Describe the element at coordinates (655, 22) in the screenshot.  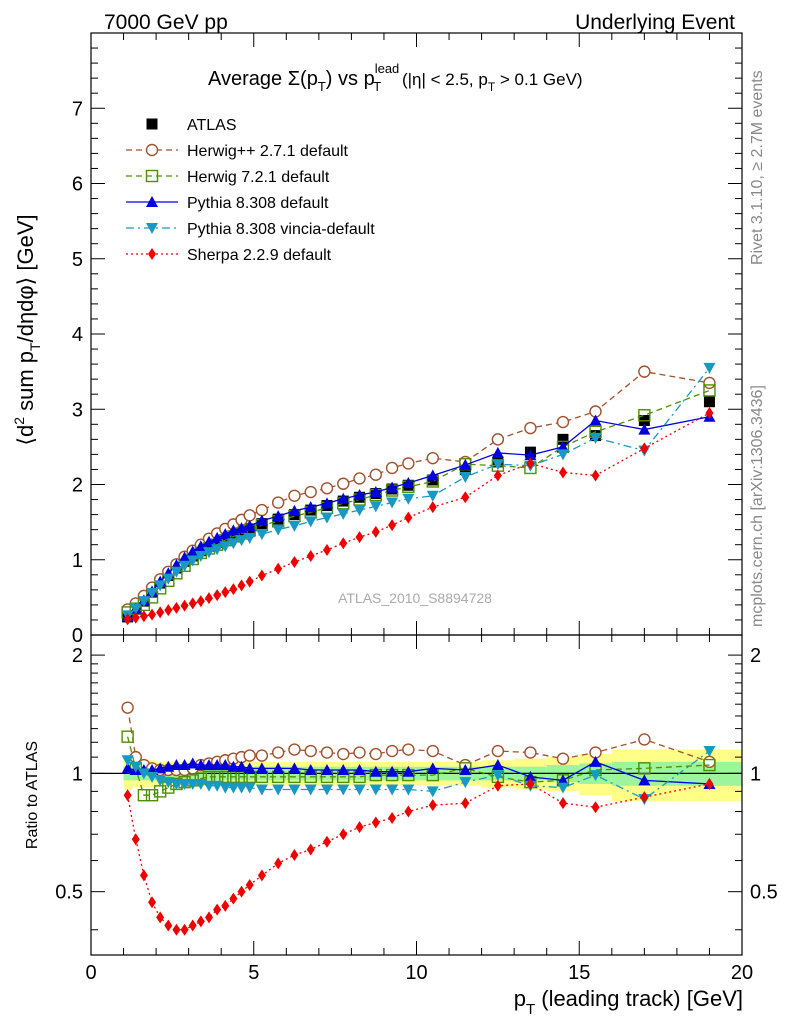
I see `header-right: Underlying Event` at that location.